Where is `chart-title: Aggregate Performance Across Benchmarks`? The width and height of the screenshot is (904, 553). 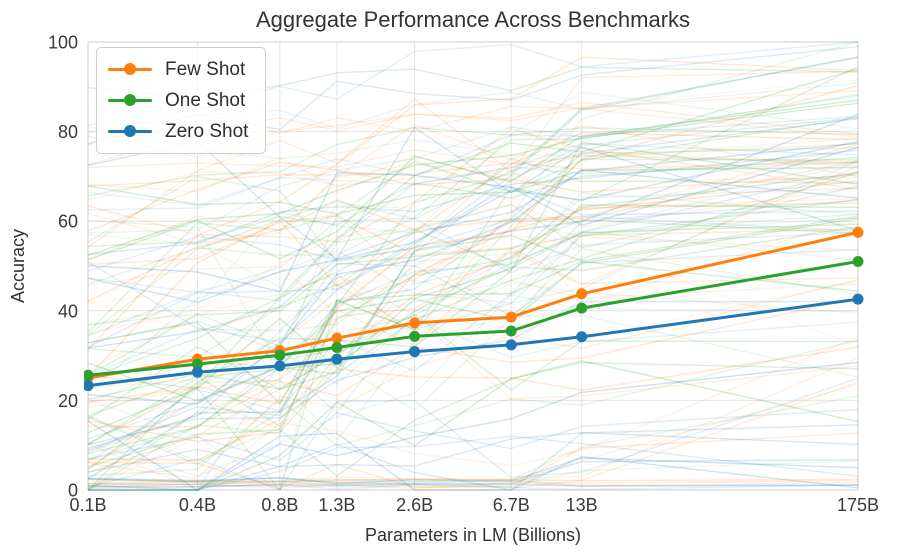 chart-title: Aggregate Performance Across Benchmarks is located at coordinates (473, 19).